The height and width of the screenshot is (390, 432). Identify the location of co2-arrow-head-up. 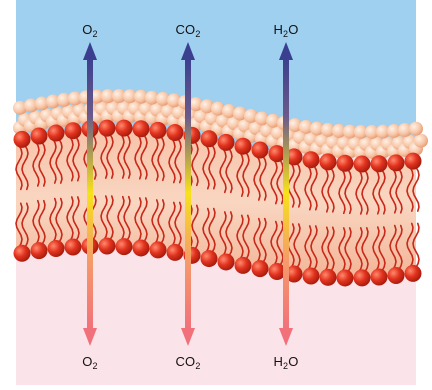
(188, 51).